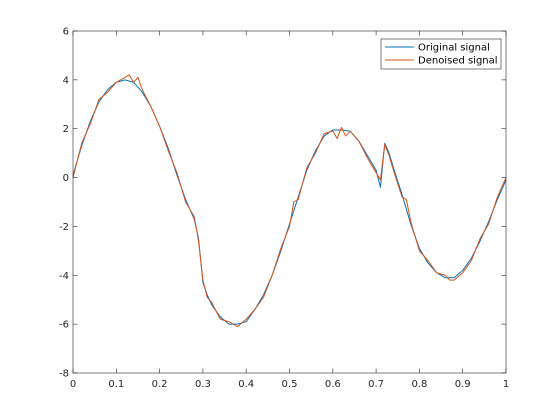 The height and width of the screenshot is (420, 560). What do you see at coordinates (160, 384) in the screenshot?
I see `x-tick-label: 0.2` at bounding box center [160, 384].